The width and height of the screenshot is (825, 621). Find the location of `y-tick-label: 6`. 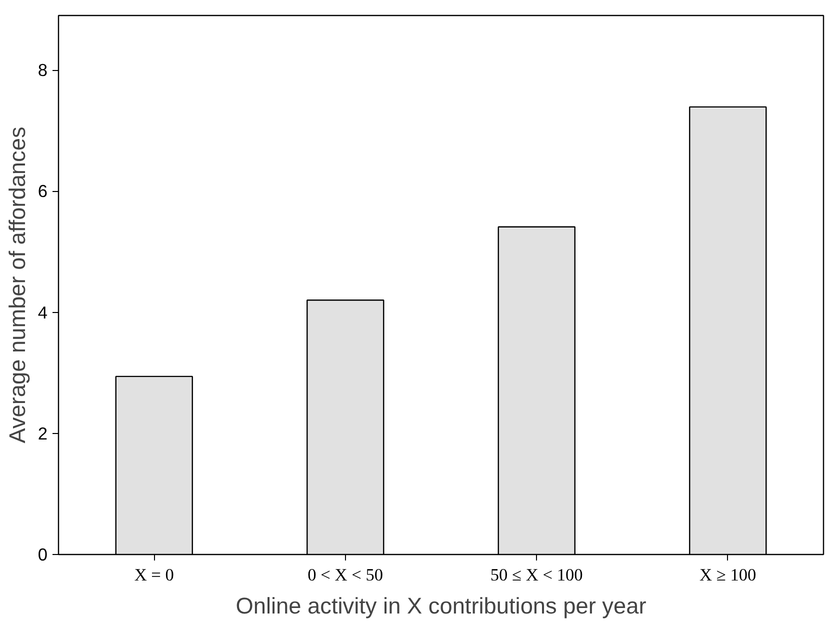

y-tick-label: 6 is located at coordinates (43, 191).